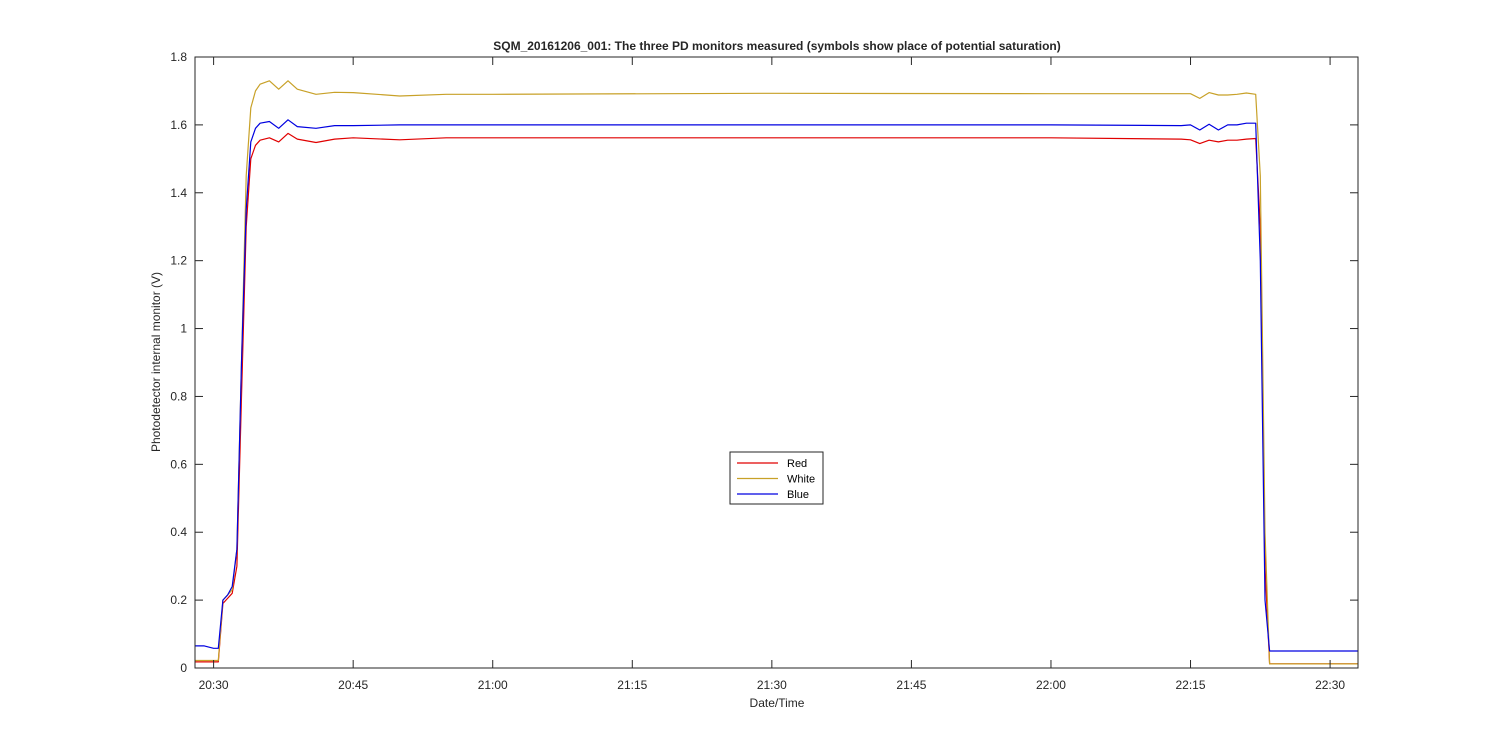  Describe the element at coordinates (178, 396) in the screenshot. I see `y-tick-label: 0.8` at that location.